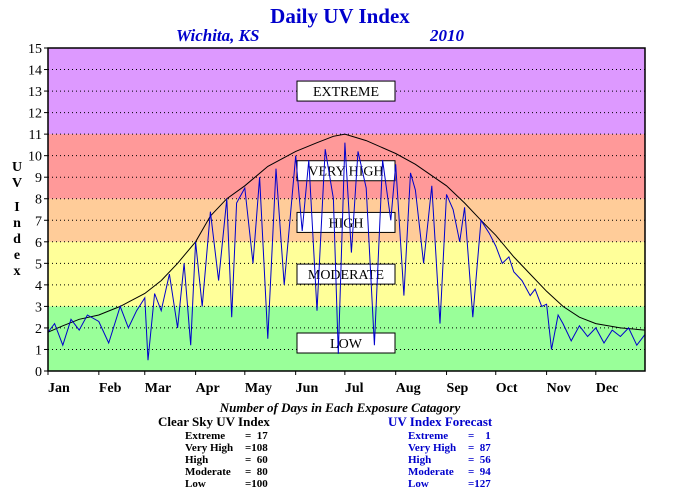  I want to click on x-tick-label: Jun, so click(307, 388).